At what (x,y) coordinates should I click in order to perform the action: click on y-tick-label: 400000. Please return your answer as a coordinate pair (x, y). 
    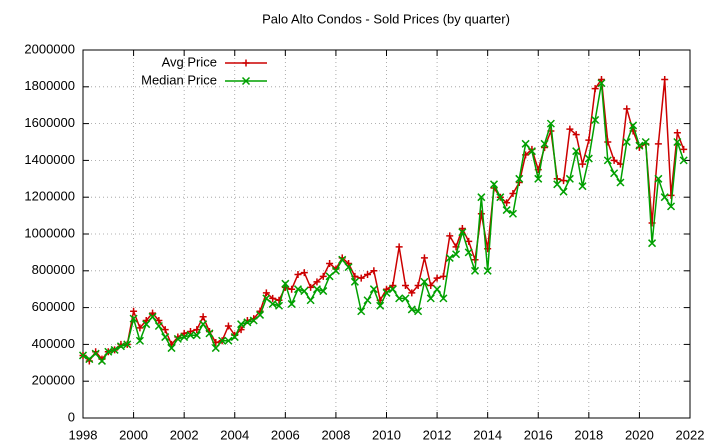
    Looking at the image, I should click on (53, 343).